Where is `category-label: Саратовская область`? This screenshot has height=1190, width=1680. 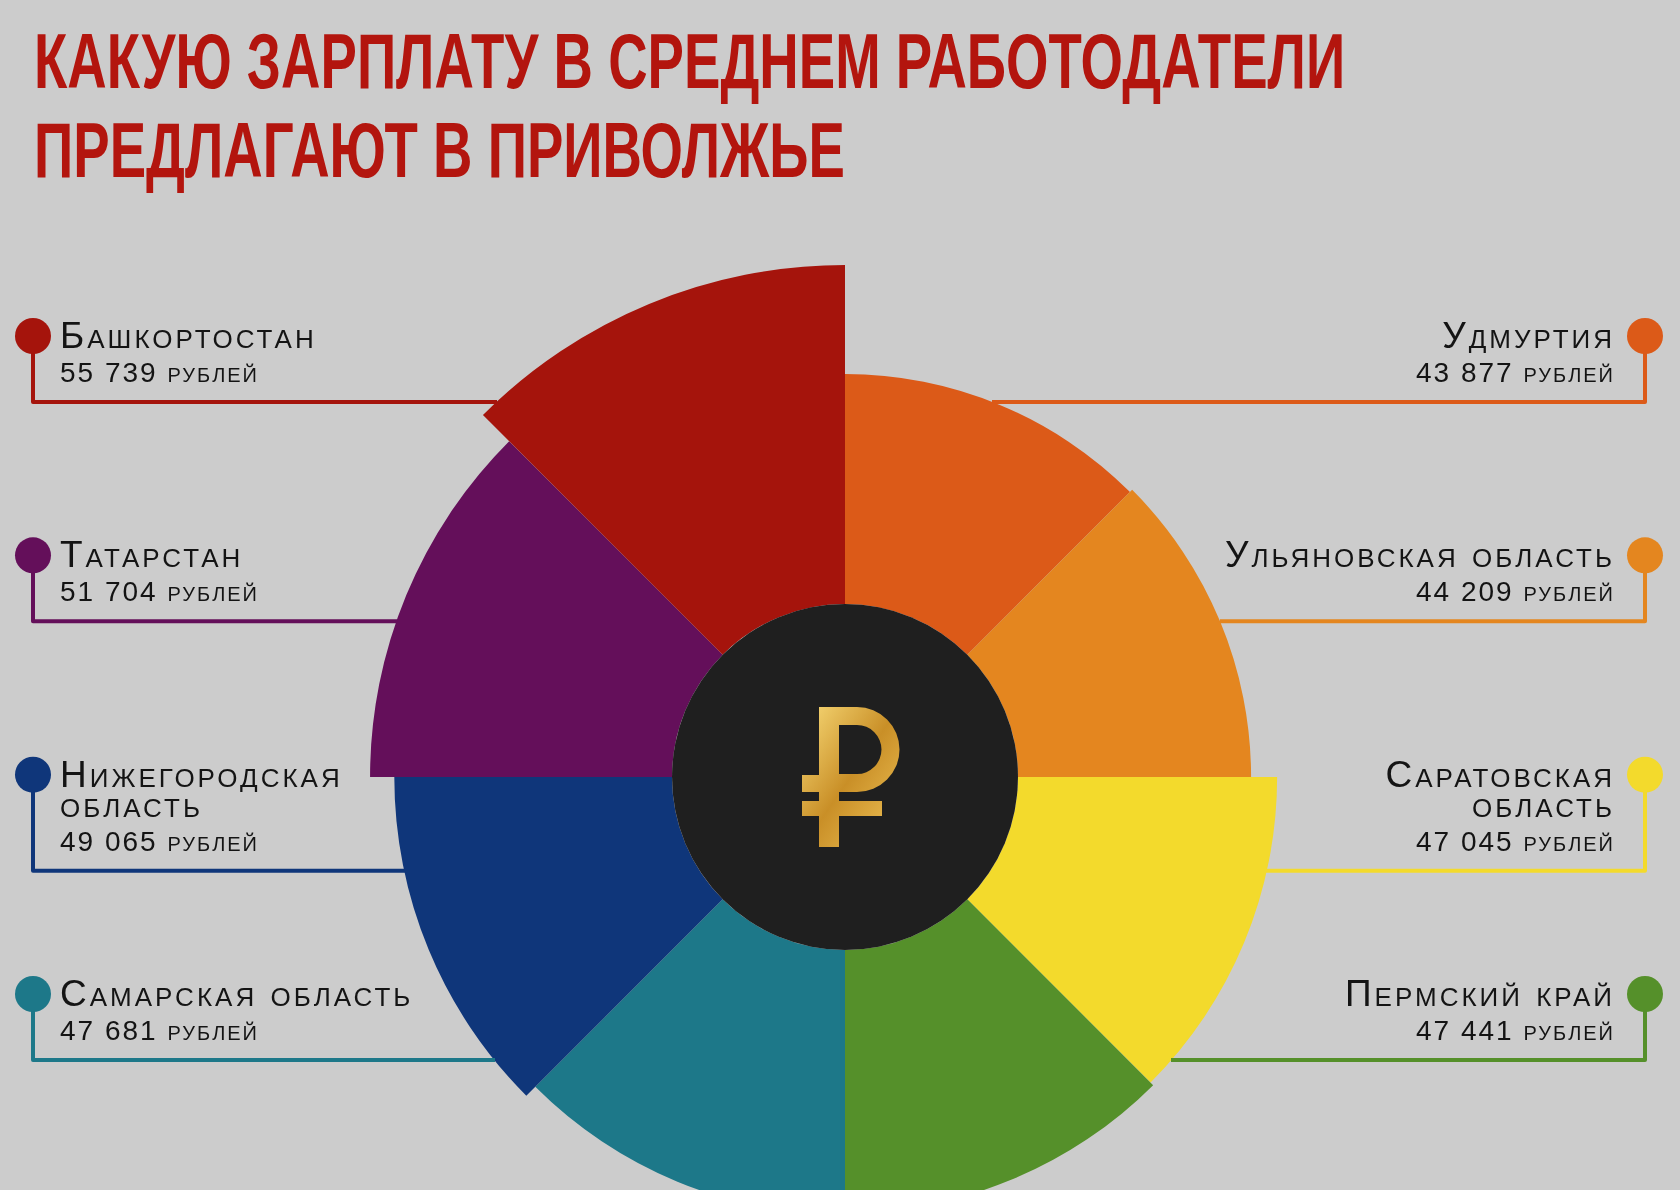
category-label: Саратовская область is located at coordinates (1500, 789).